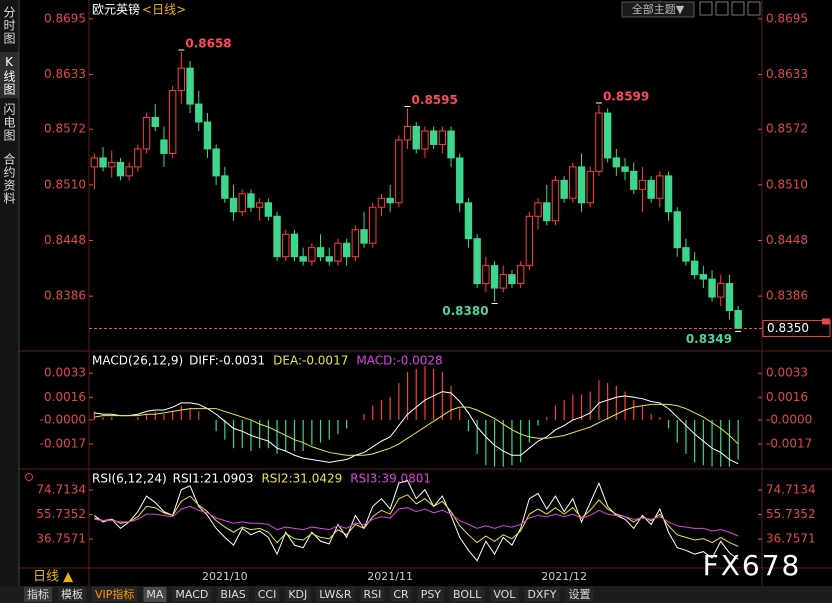  What do you see at coordinates (65, 240) in the screenshot?
I see `y-tick-label: 0.8448` at bounding box center [65, 240].